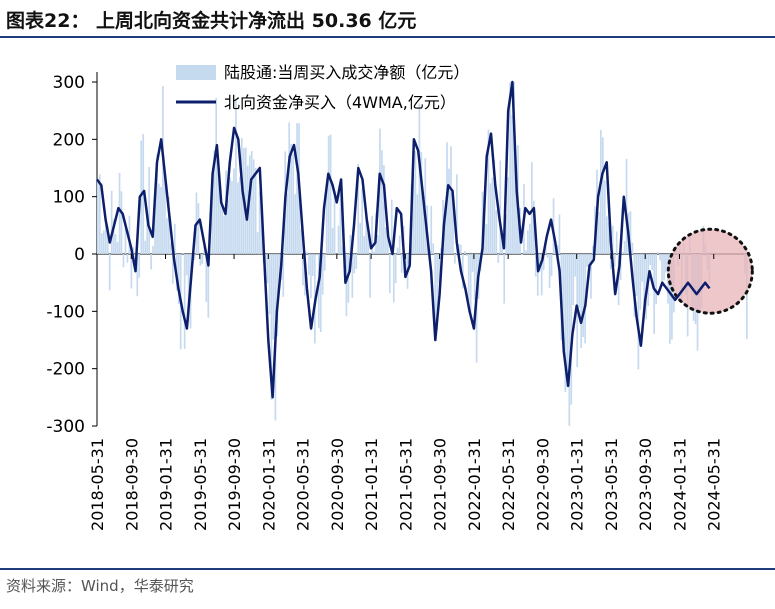  What do you see at coordinates (268, 484) in the screenshot?
I see `x-tick-label: 2020-01-31` at bounding box center [268, 484].